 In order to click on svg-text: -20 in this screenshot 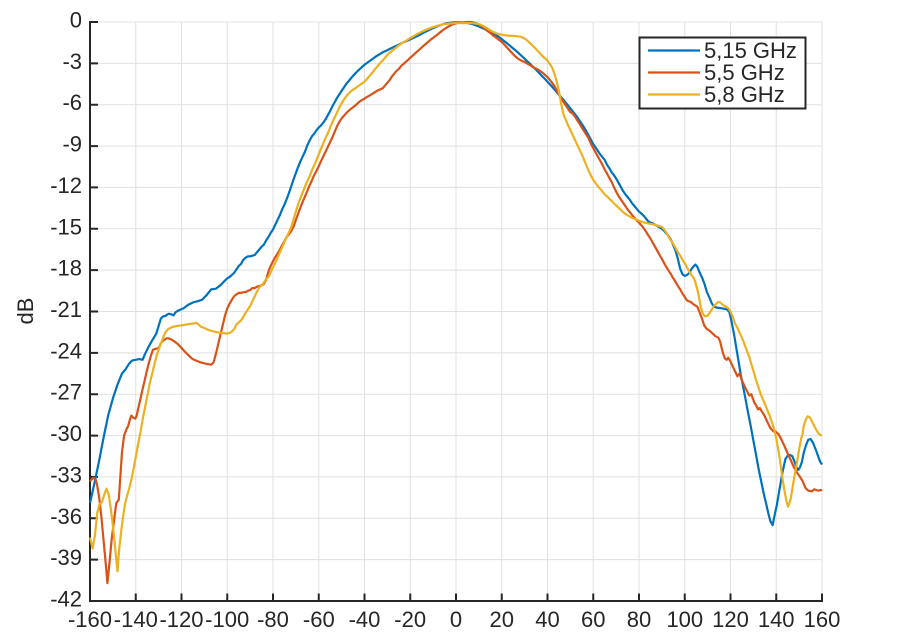, I will do `click(410, 619)`.